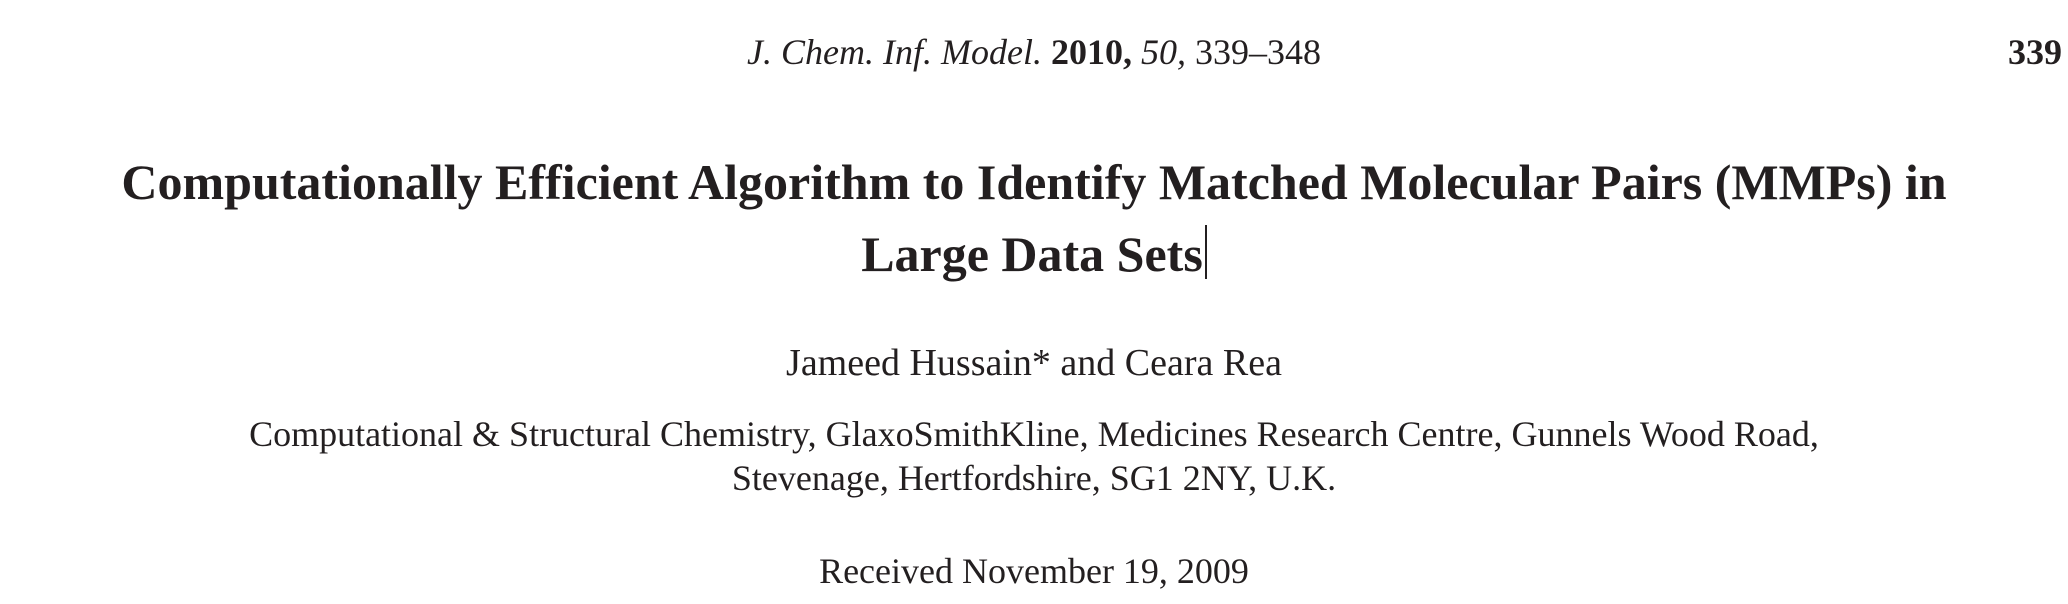 This screenshot has height=604, width=2068. I want to click on title-line-2-wrapper: Large Data Sets, so click(1034, 254).